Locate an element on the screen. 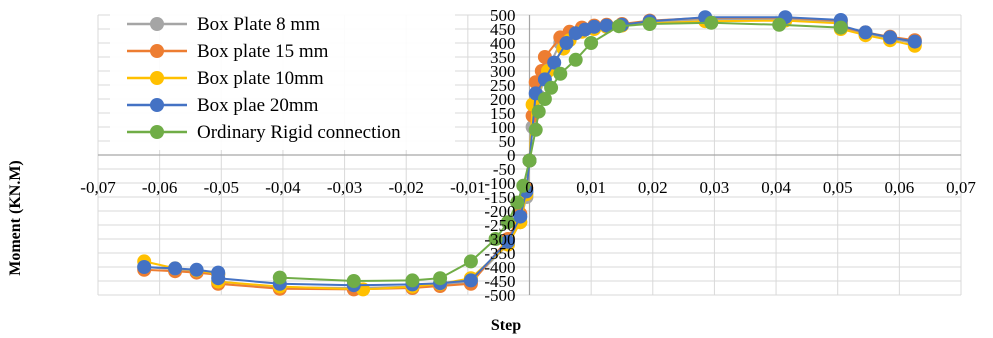 The height and width of the screenshot is (338, 993). y-axis-title: Moment (KN.M) is located at coordinates (15, 218).